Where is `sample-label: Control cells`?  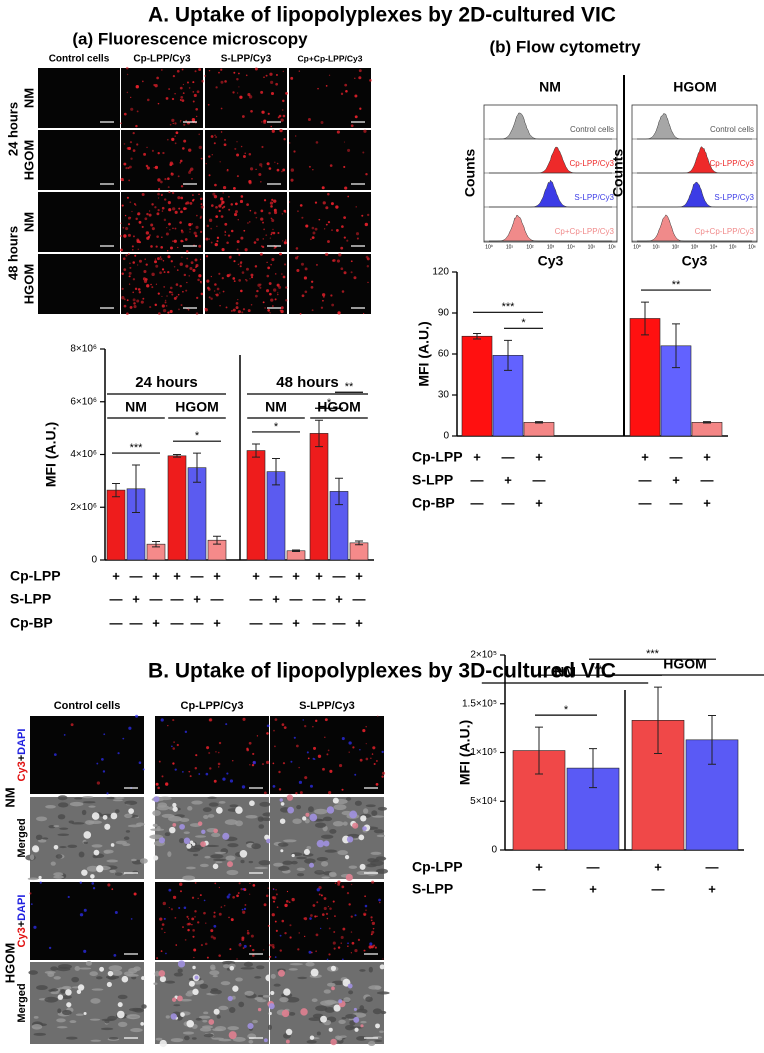 sample-label: Control cells is located at coordinates (592, 129).